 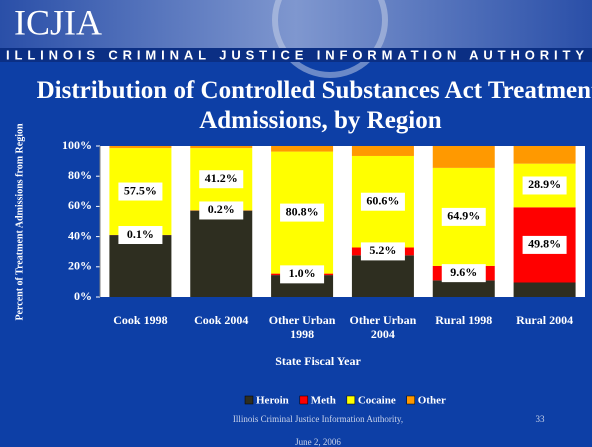 What do you see at coordinates (272, 401) in the screenshot?
I see `legend-label: Heroin` at bounding box center [272, 401].